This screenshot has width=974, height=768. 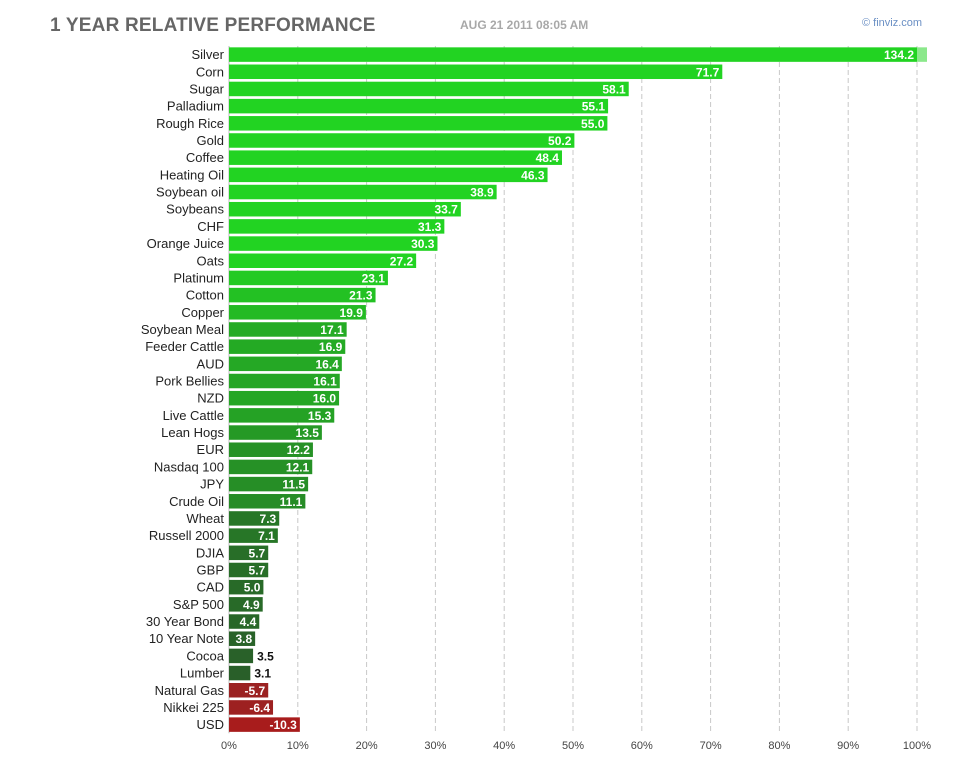 I want to click on value-label: 38.9, so click(x=482, y=193).